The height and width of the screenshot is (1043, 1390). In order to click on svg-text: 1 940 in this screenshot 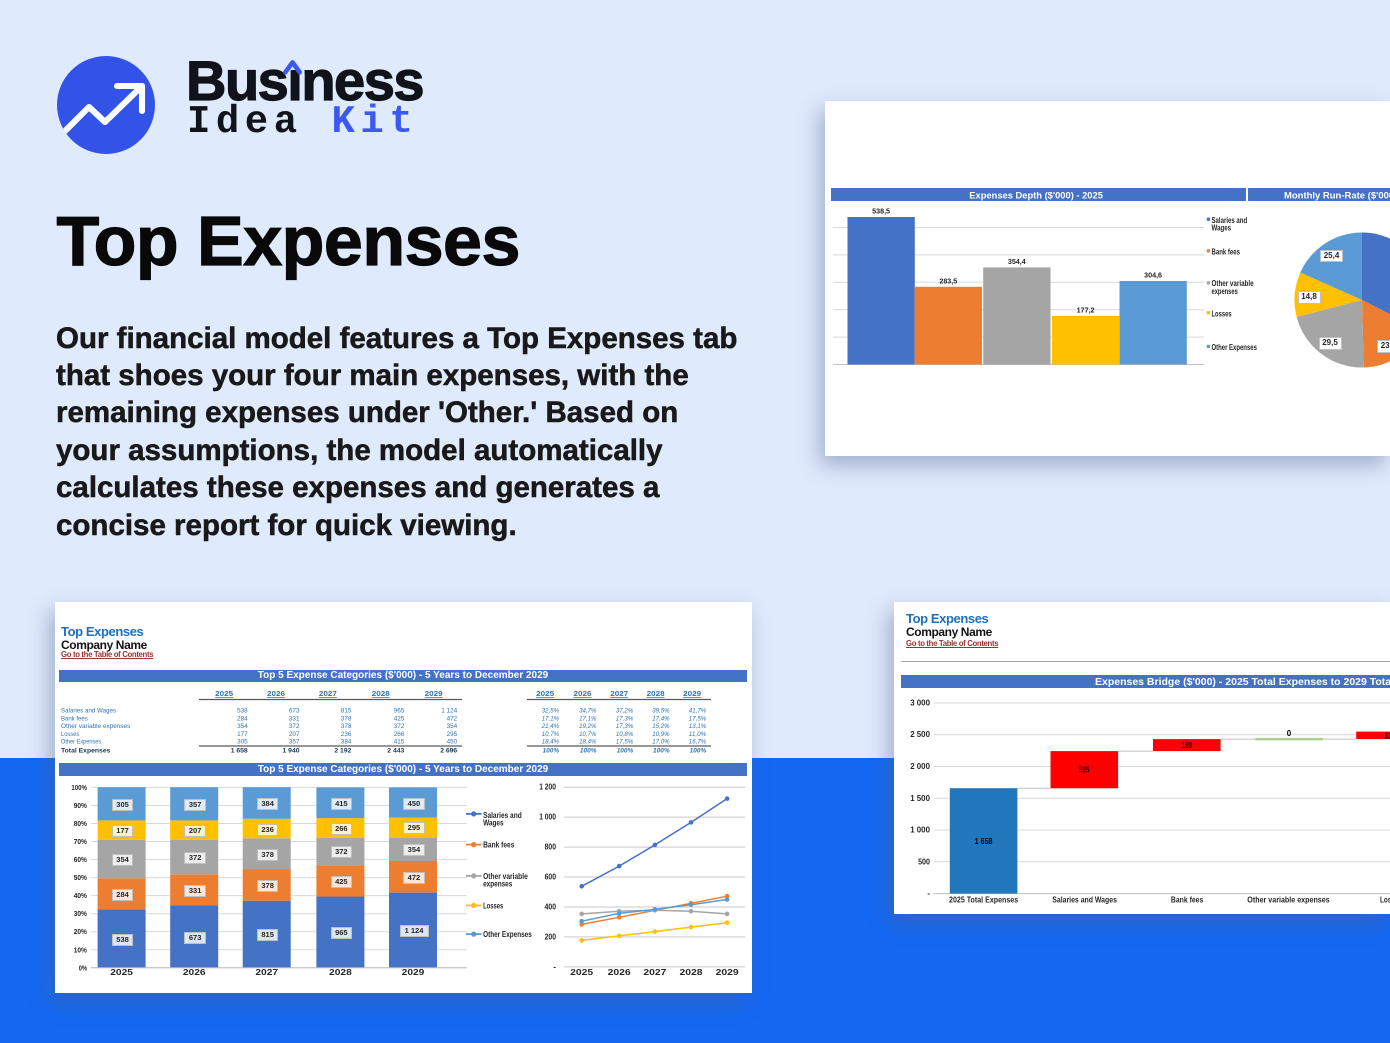, I will do `click(291, 751)`.